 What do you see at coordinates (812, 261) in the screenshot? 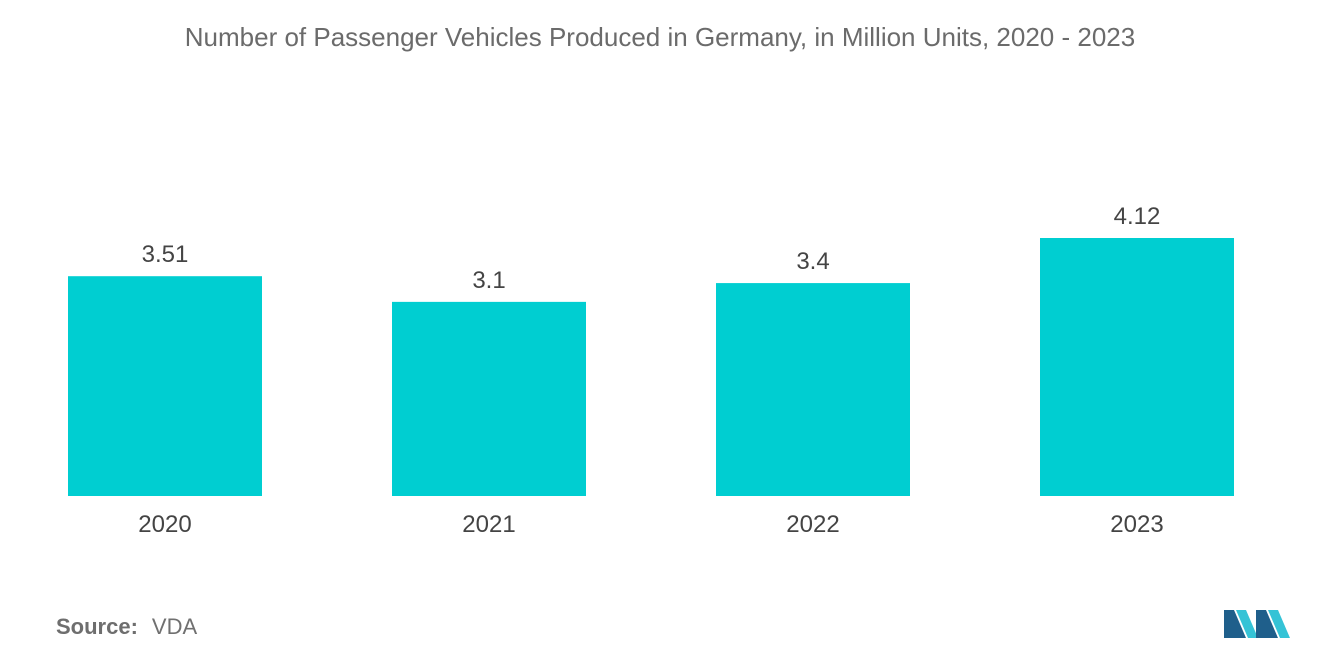
I see `data-label-2022: 3.4` at bounding box center [812, 261].